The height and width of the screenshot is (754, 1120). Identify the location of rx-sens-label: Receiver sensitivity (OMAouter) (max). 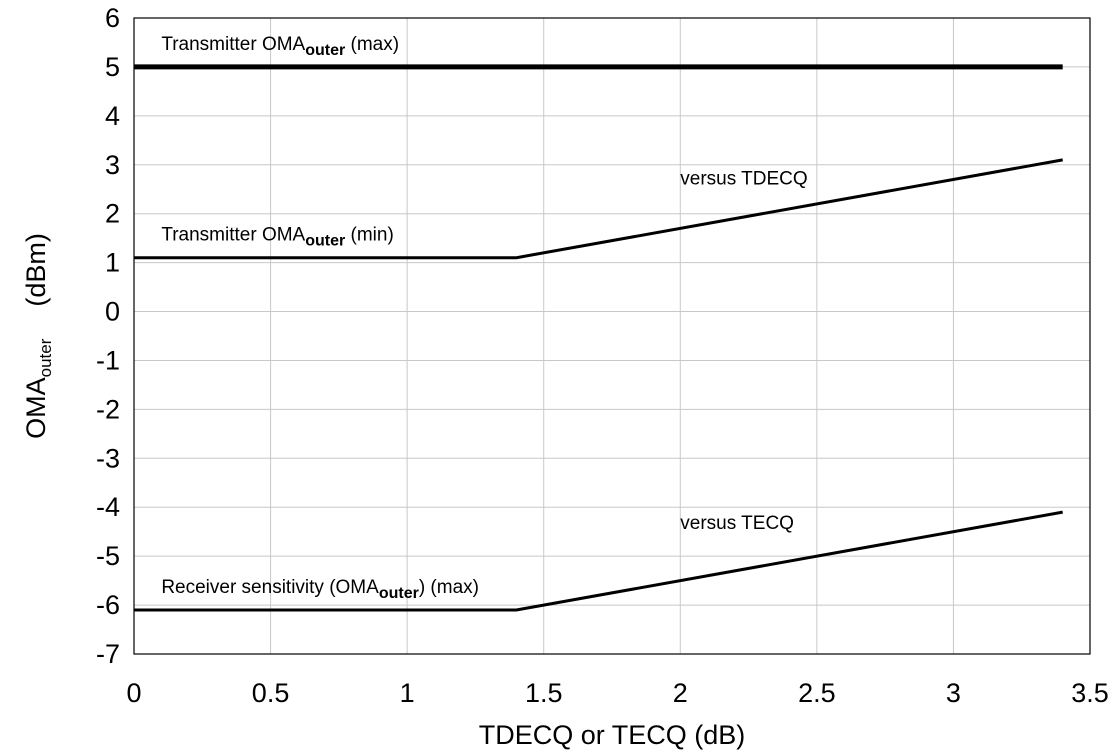
(320, 589).